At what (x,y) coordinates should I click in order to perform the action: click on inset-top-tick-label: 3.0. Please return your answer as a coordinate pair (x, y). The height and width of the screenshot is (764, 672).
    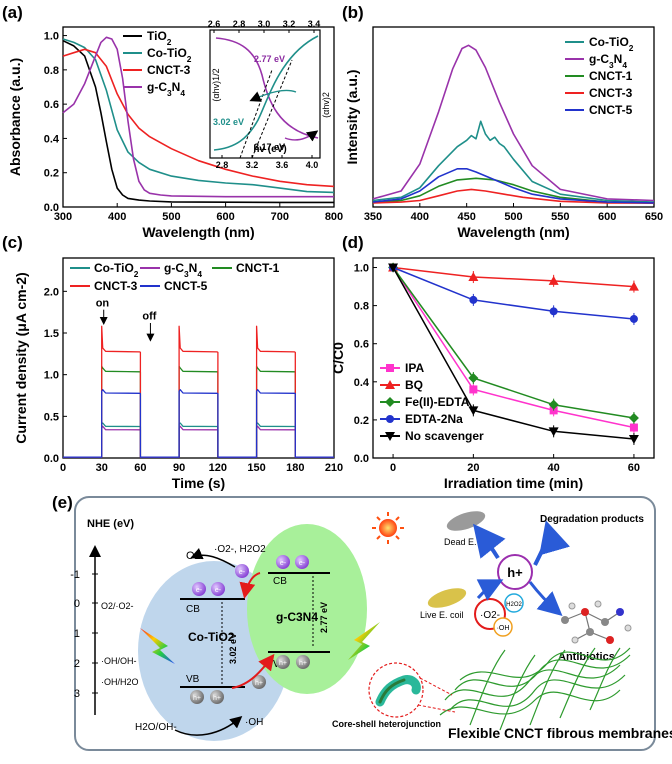
    Looking at the image, I should click on (264, 24).